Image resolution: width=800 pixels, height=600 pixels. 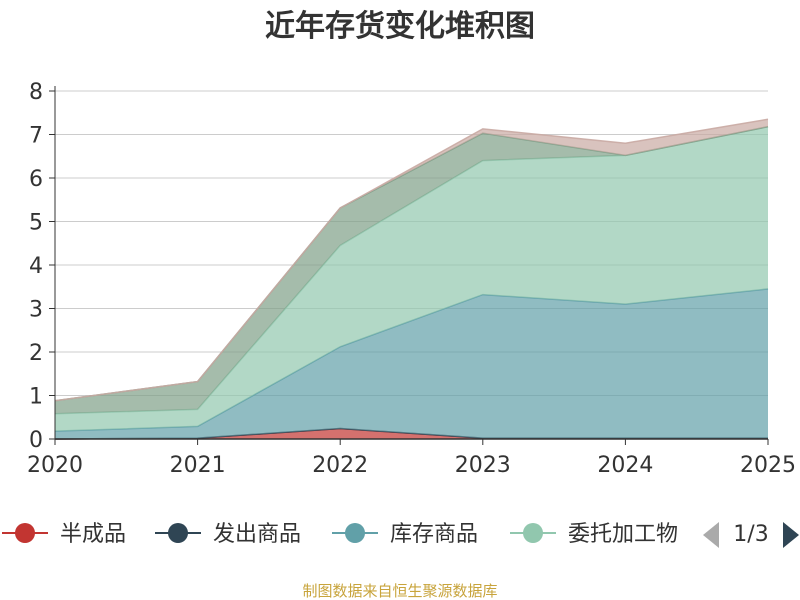 I want to click on y-tick-label: 3, so click(x=36, y=310).